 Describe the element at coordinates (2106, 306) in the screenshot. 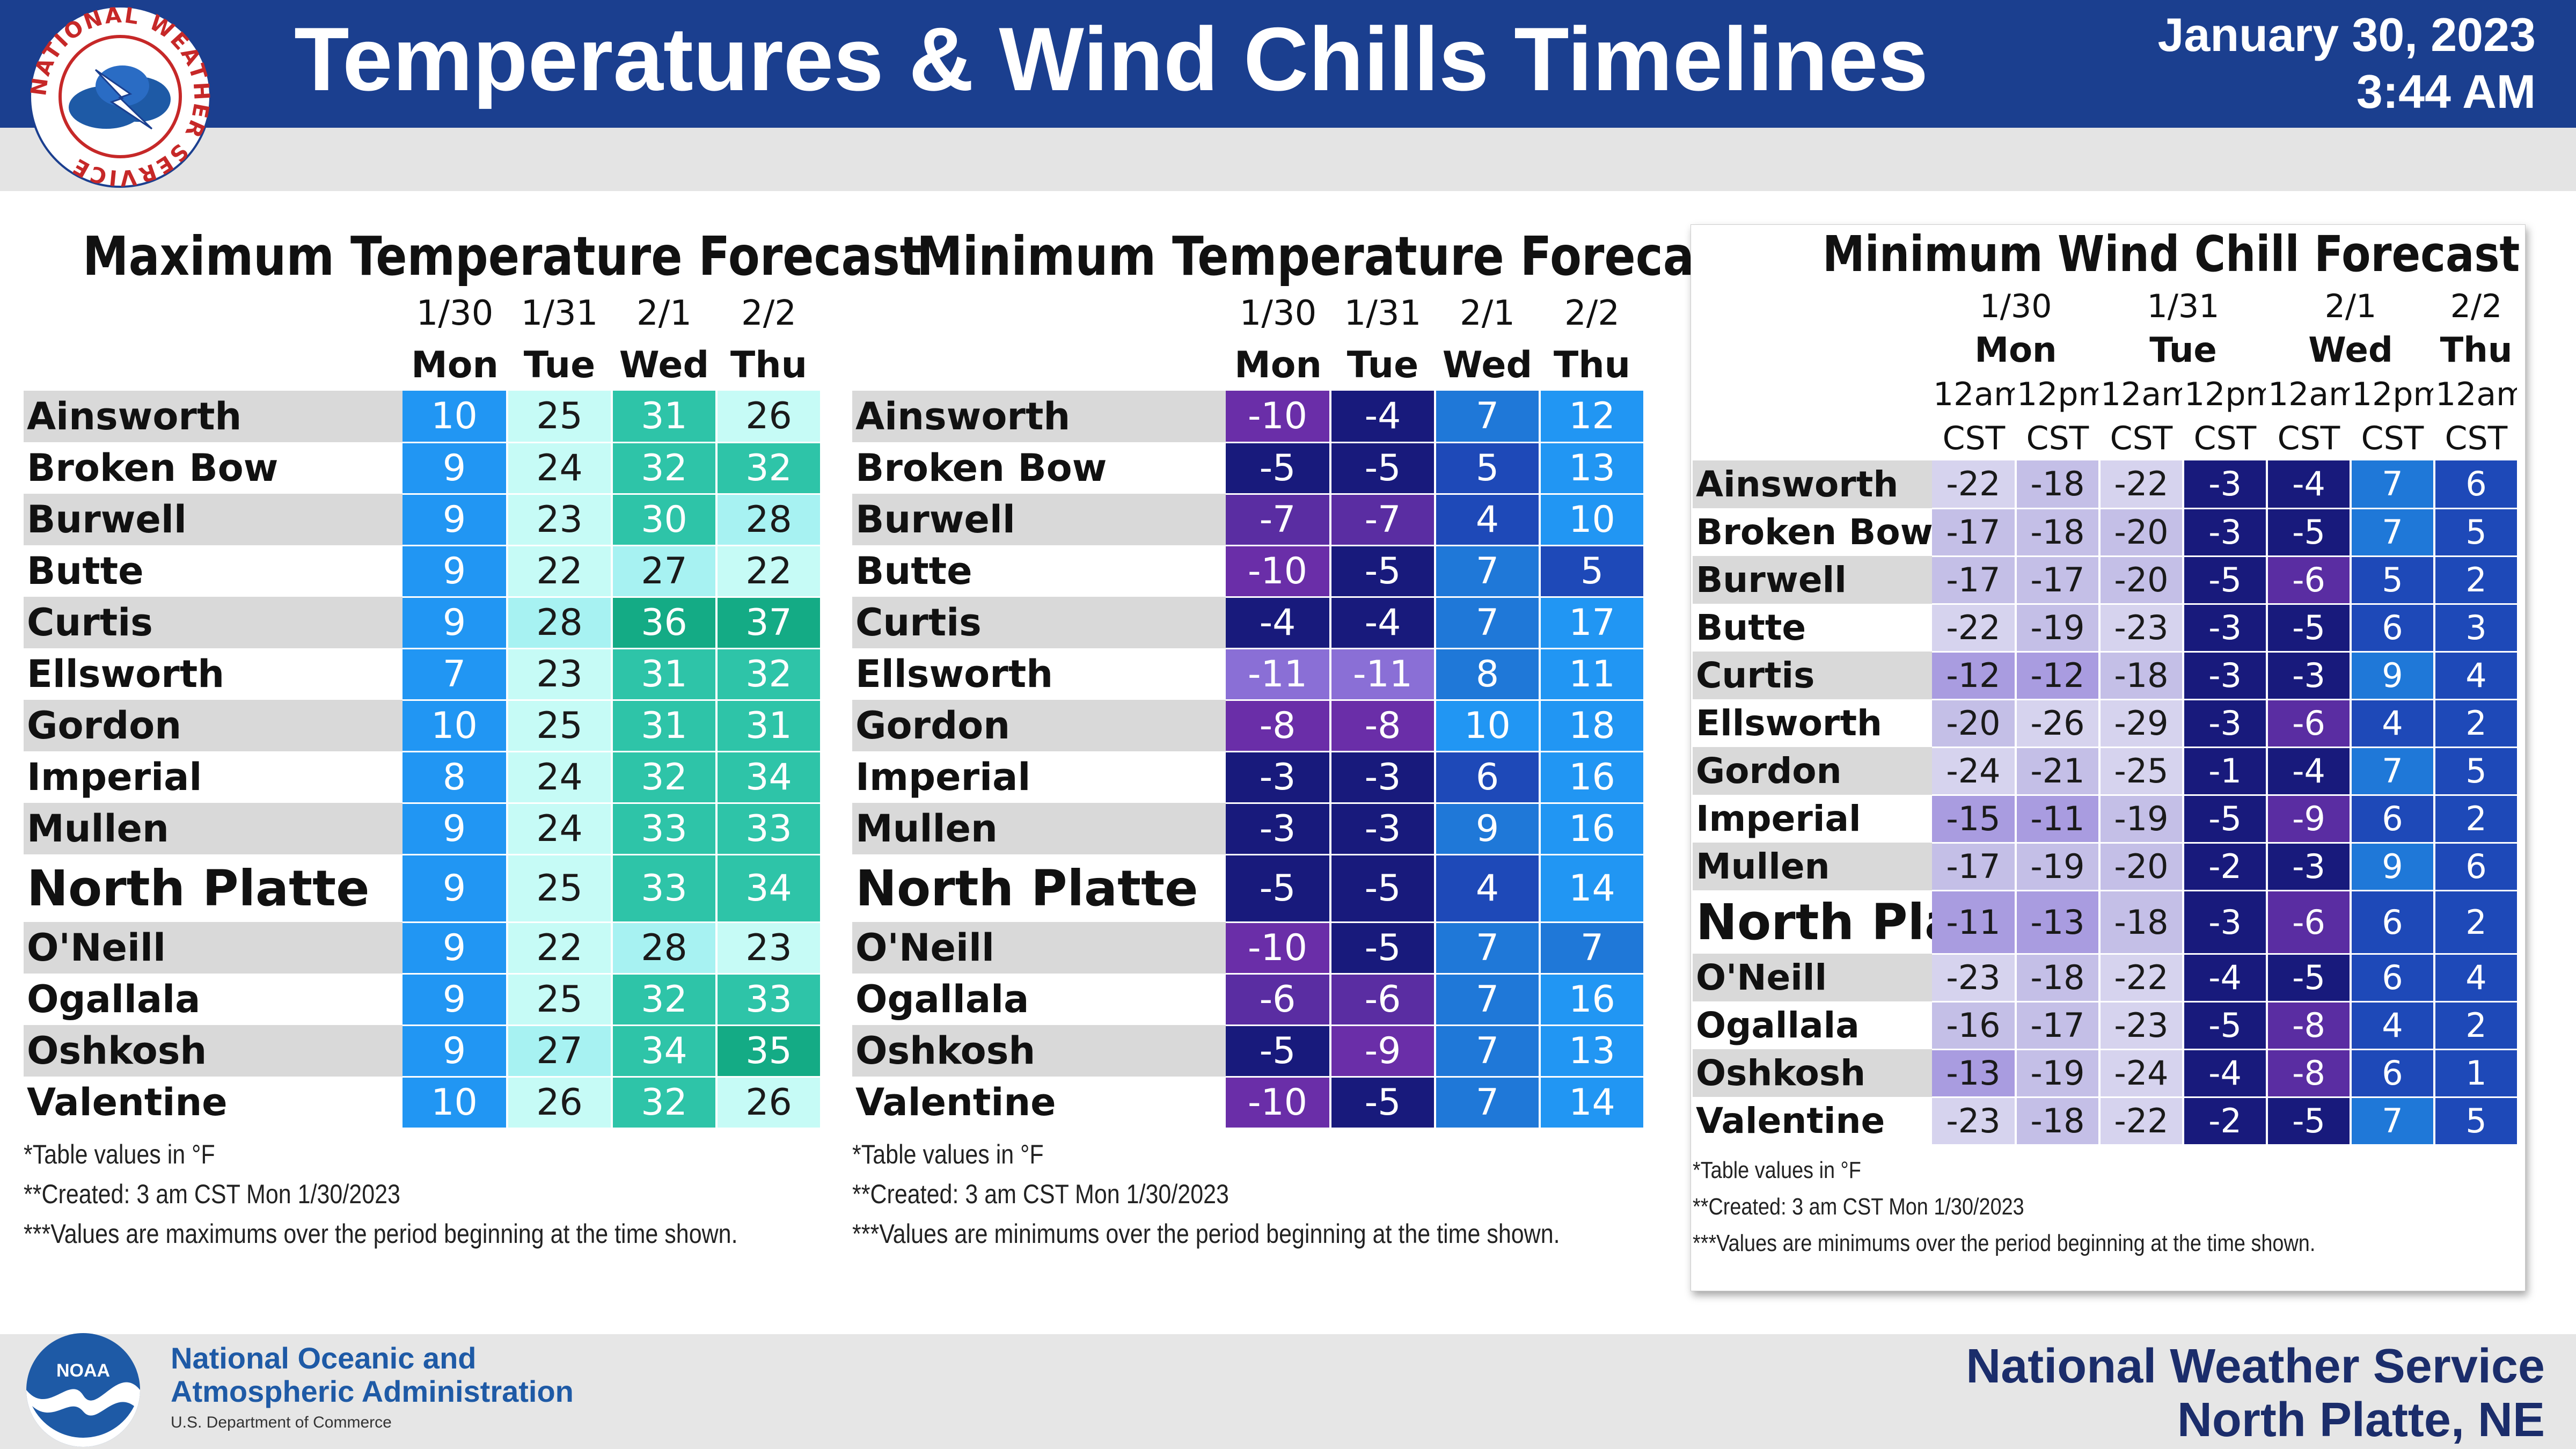

I see `header-row: 1/30 1/31 2/1 2/2` at that location.